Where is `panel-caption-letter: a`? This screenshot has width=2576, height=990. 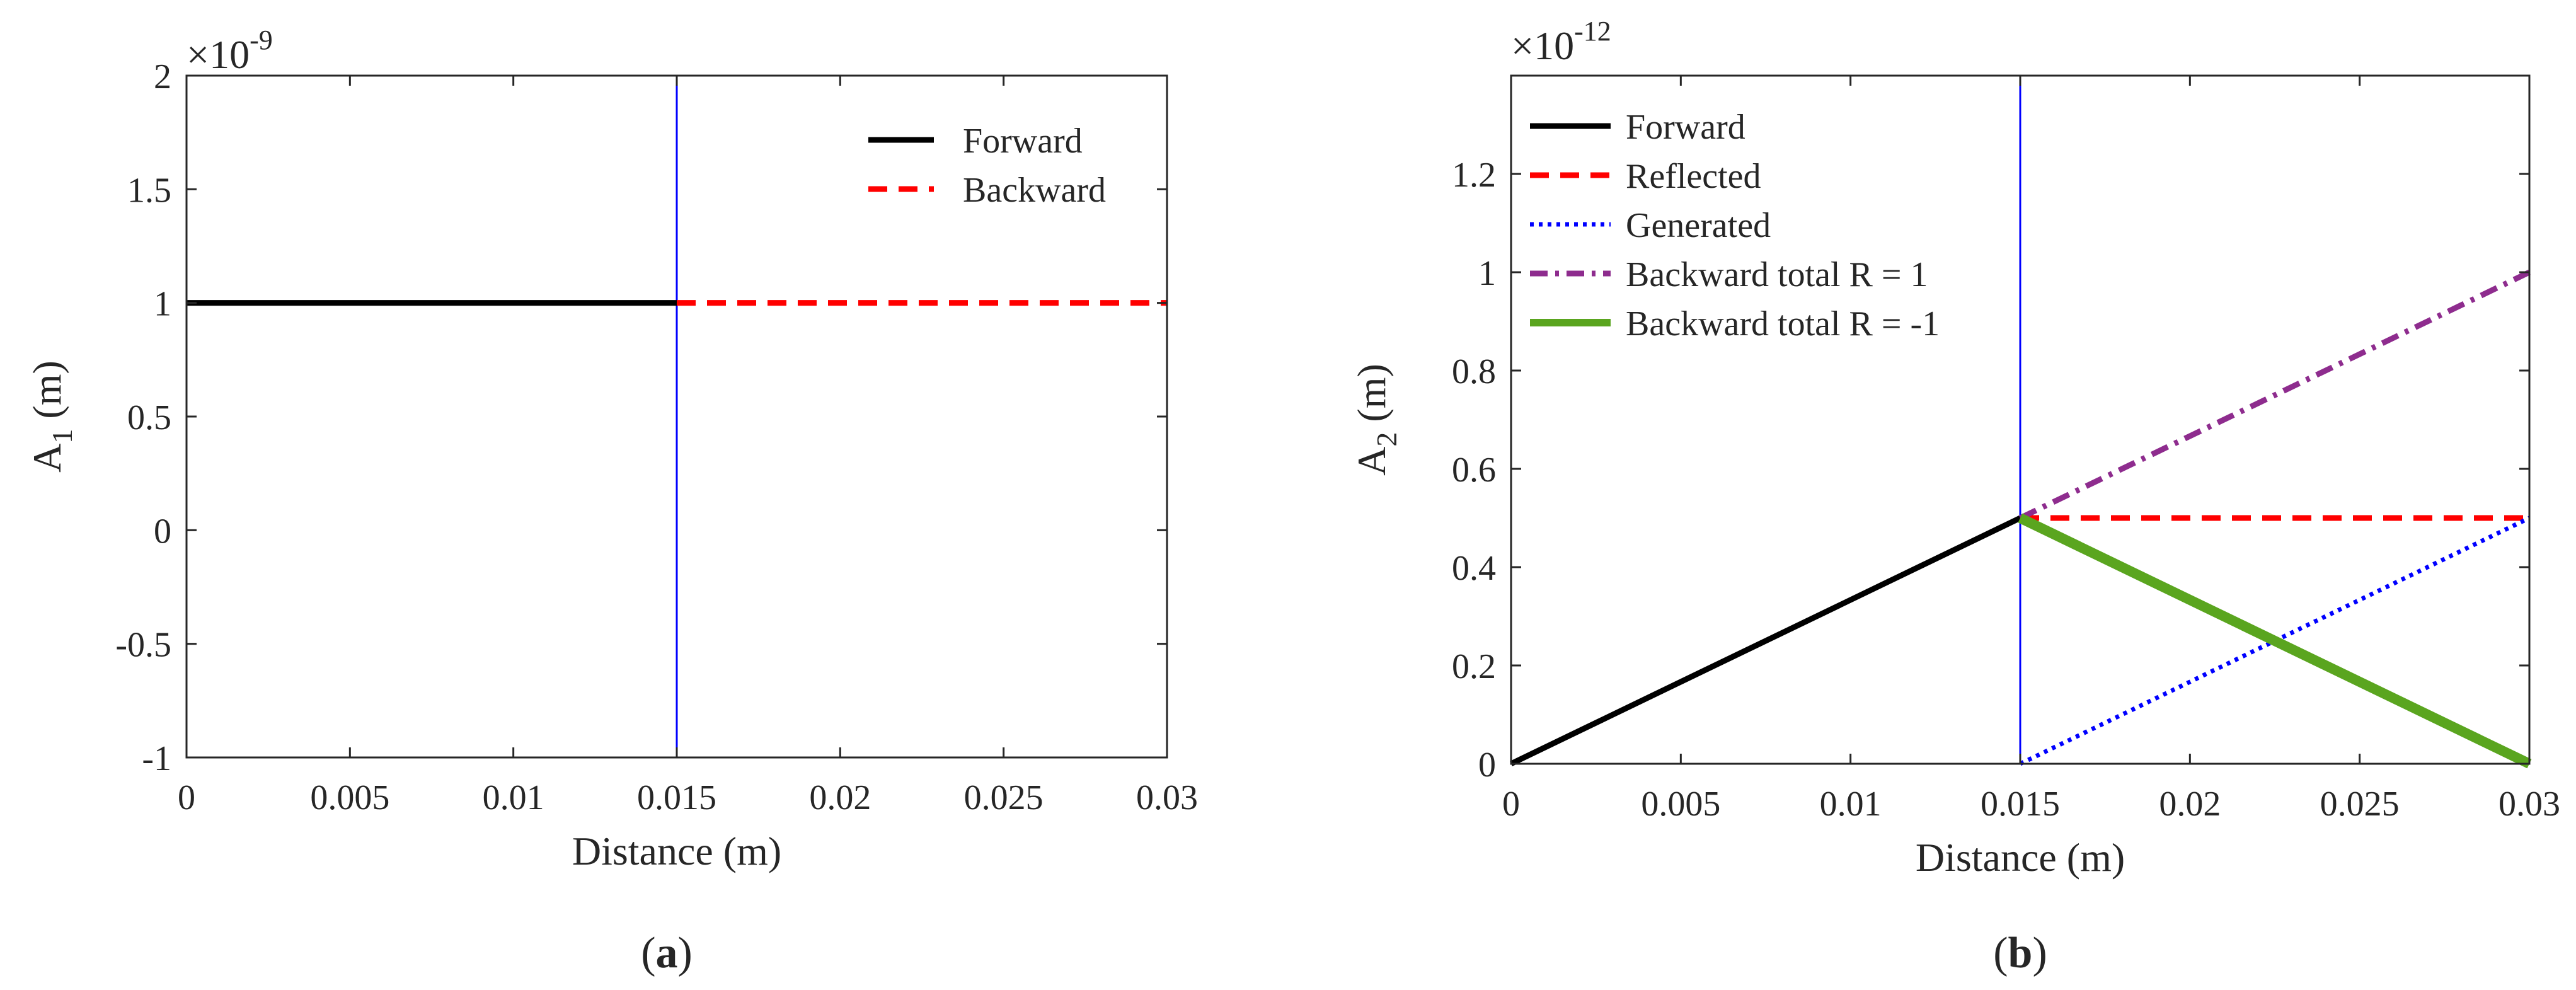 panel-caption-letter: a is located at coordinates (667, 953).